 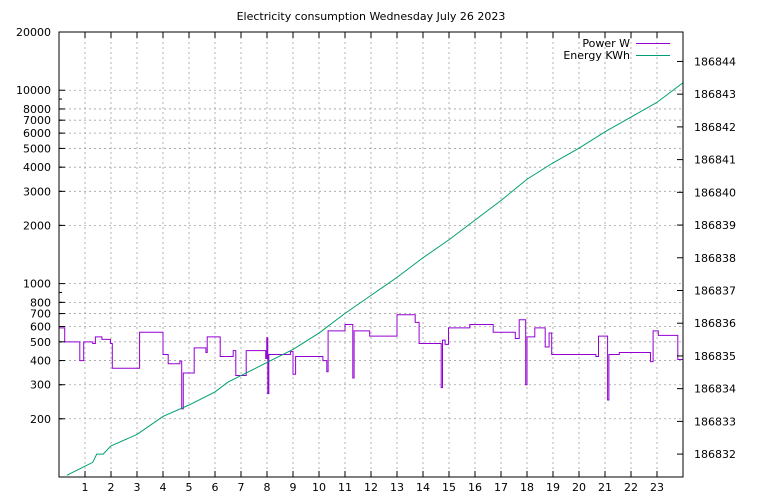 What do you see at coordinates (715, 421) in the screenshot?
I see `y2-tick-label: 186833` at bounding box center [715, 421].